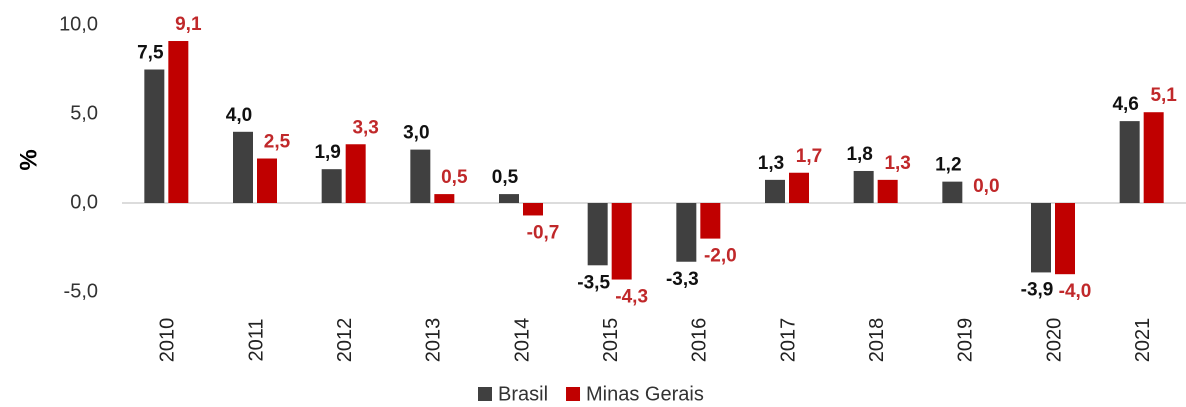 Image resolution: width=1186 pixels, height=407 pixels. What do you see at coordinates (543, 232) in the screenshot?
I see `data-label: -0,7` at bounding box center [543, 232].